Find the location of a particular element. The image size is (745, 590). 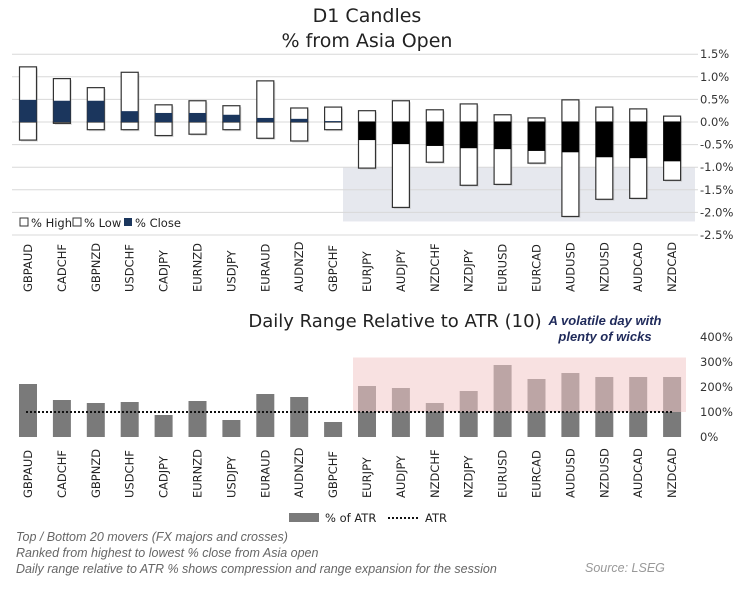

y-tick-label: 0.0% is located at coordinates (714, 122).